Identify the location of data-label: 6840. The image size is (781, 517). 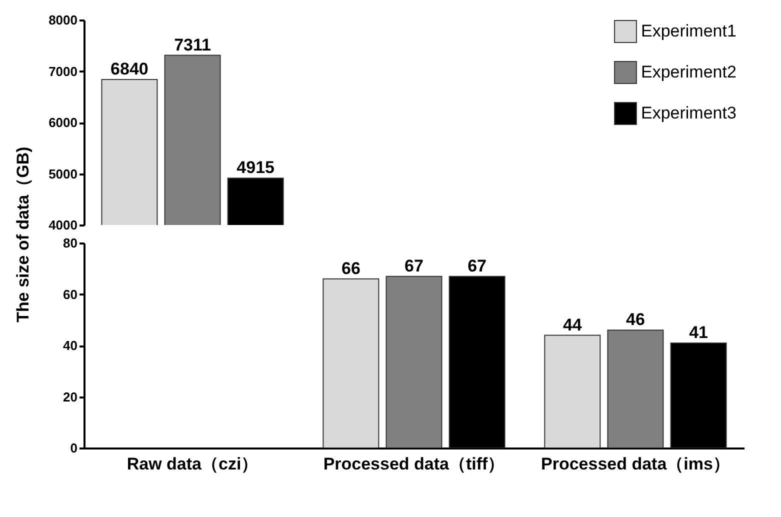
(129, 68).